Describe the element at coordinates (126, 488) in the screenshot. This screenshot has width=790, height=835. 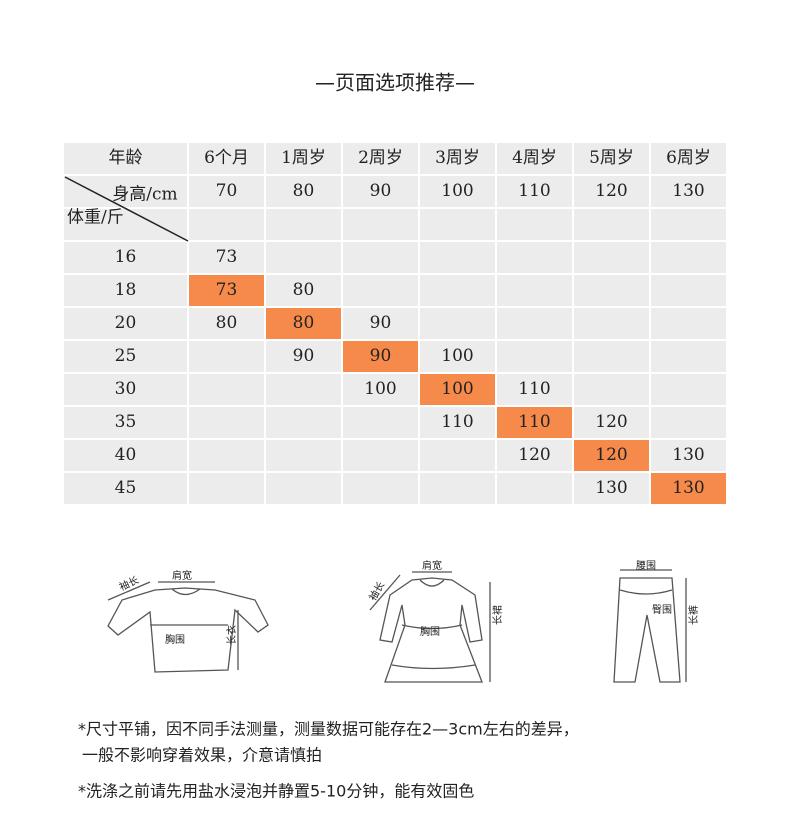
I see `weight: 45` at that location.